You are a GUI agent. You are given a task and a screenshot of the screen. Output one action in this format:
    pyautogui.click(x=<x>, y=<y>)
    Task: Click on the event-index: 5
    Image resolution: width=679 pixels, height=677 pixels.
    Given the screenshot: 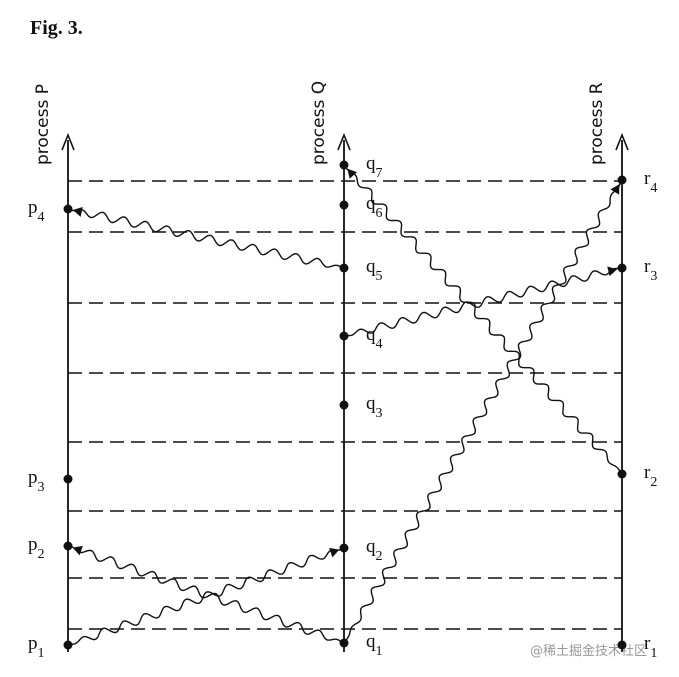 What is the action you would take?
    pyautogui.click(x=379, y=276)
    